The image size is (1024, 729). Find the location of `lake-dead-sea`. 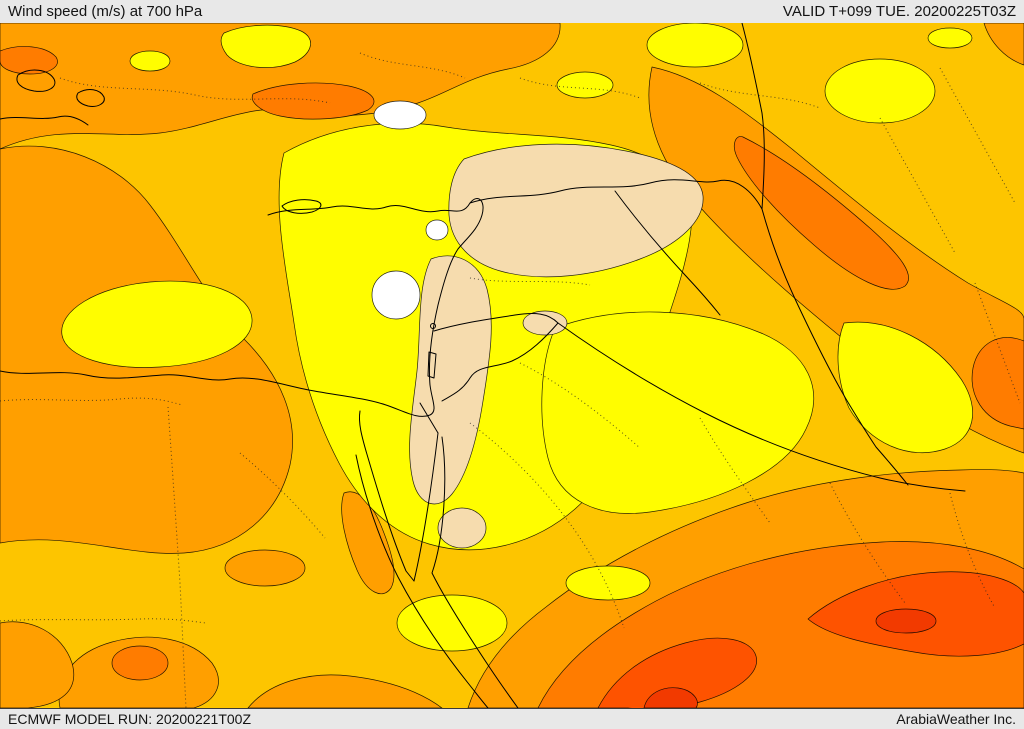

lake-dead-sea is located at coordinates (432, 365).